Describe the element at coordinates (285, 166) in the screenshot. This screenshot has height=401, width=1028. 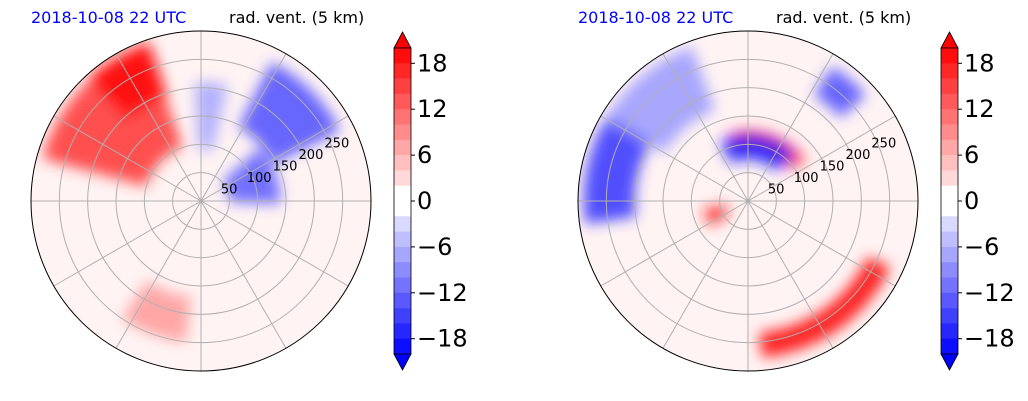
I see `chart-1-radial-label: 150` at that location.